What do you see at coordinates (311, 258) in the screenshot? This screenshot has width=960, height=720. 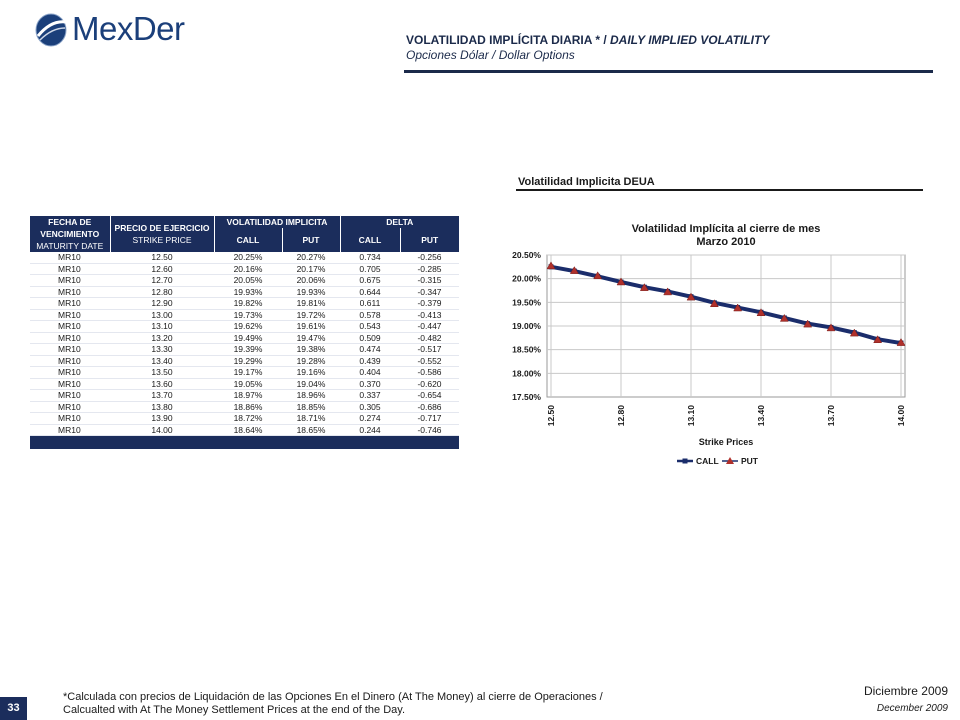 I see `cell-vol-put: 20.27%` at bounding box center [311, 258].